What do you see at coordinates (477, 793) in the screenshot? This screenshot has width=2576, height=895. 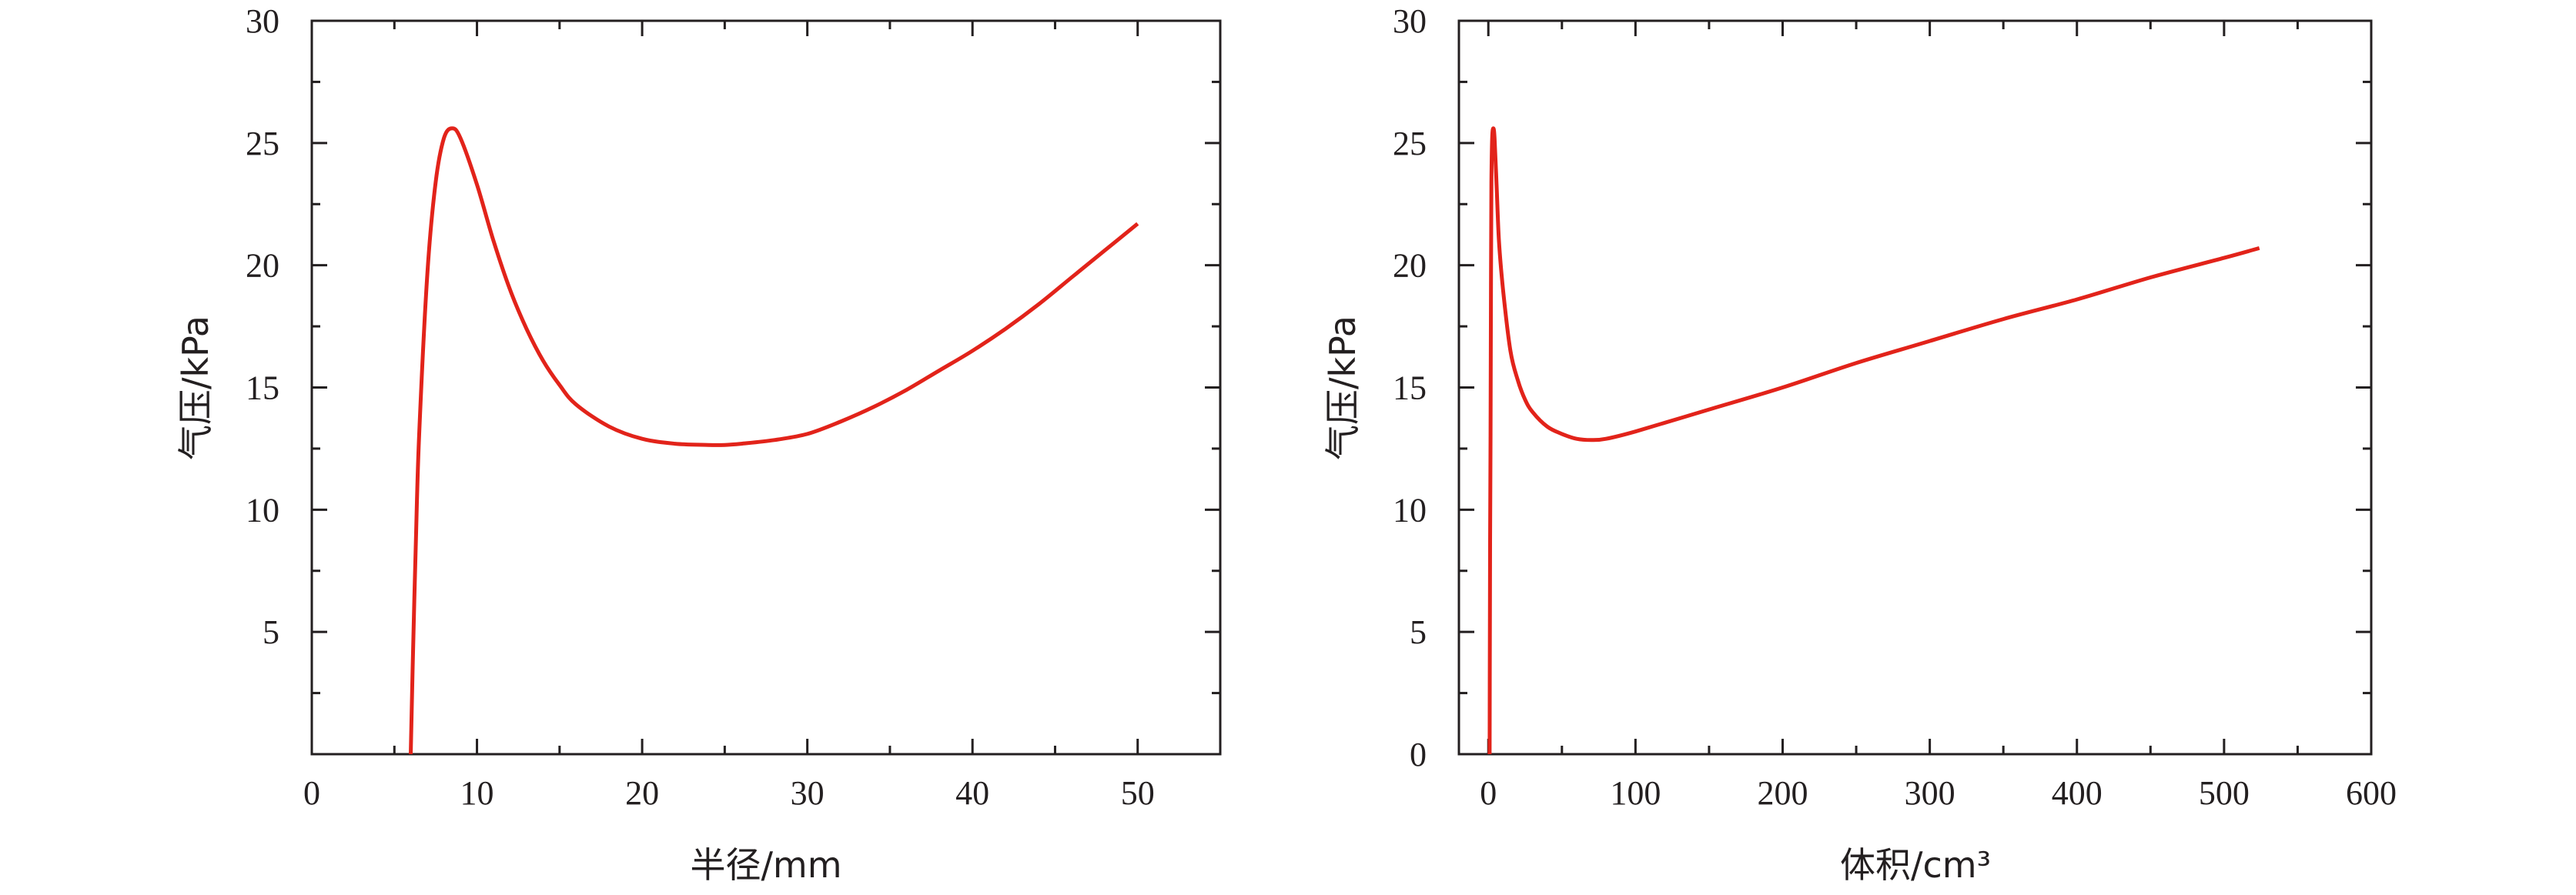 I see `x-tick-label: 10` at bounding box center [477, 793].